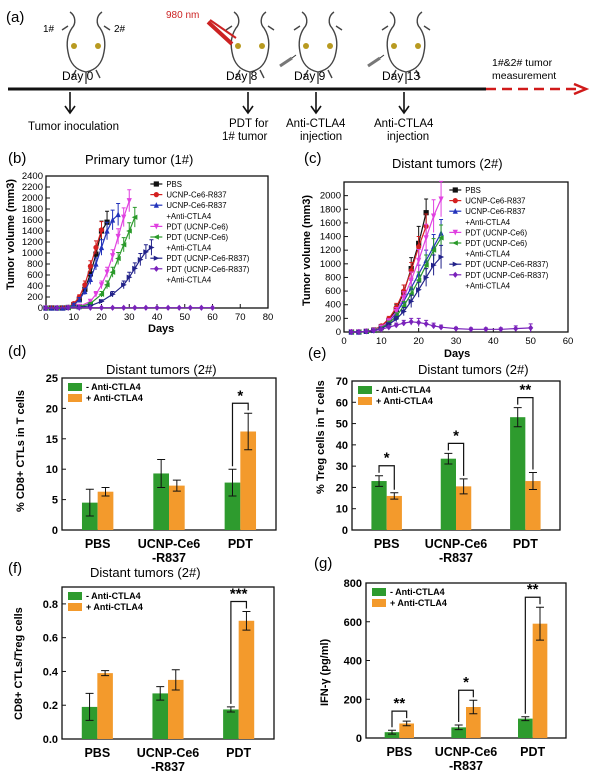 This screenshot has width=600, height=775. What do you see at coordinates (242, 76) in the screenshot?
I see `day-label: Day 8` at bounding box center [242, 76].